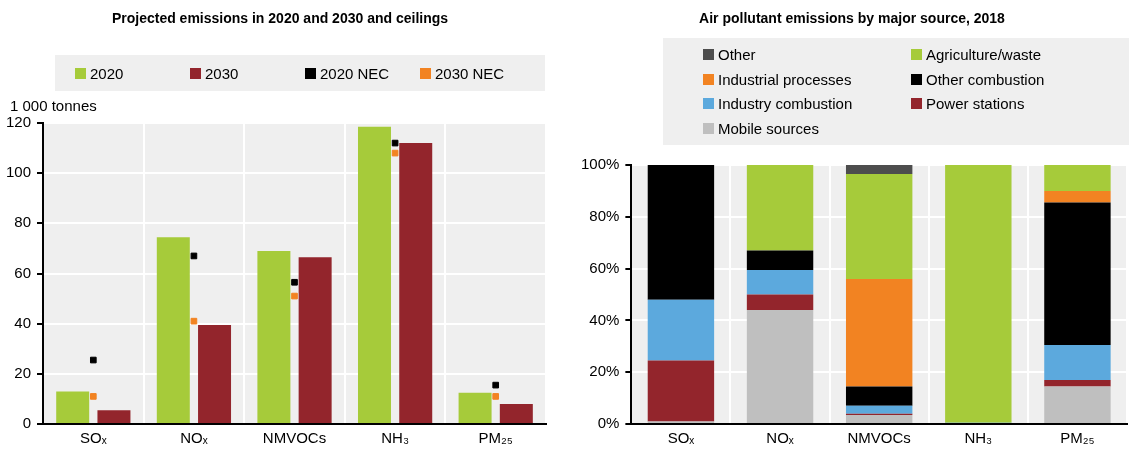 This screenshot has height=454, width=1129. I want to click on y-tick-label: 20, so click(23, 372).